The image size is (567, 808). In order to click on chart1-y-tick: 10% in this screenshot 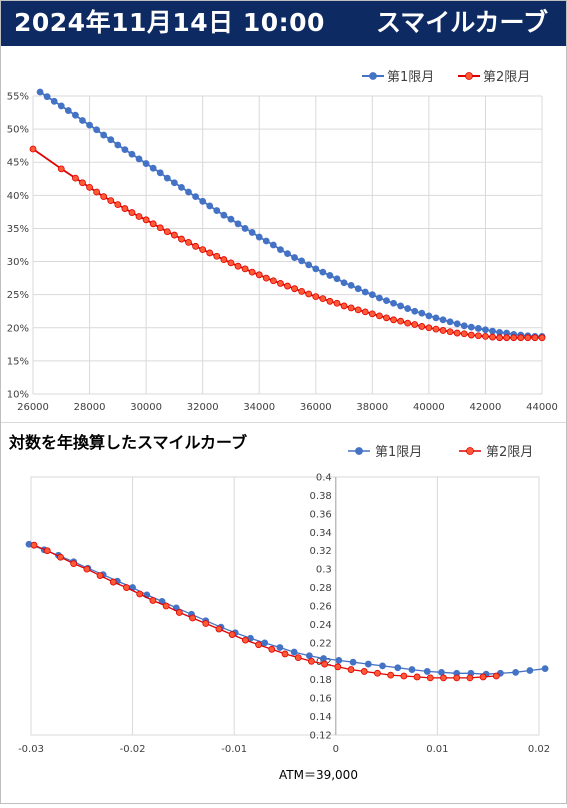, I will do `click(18, 395)`.